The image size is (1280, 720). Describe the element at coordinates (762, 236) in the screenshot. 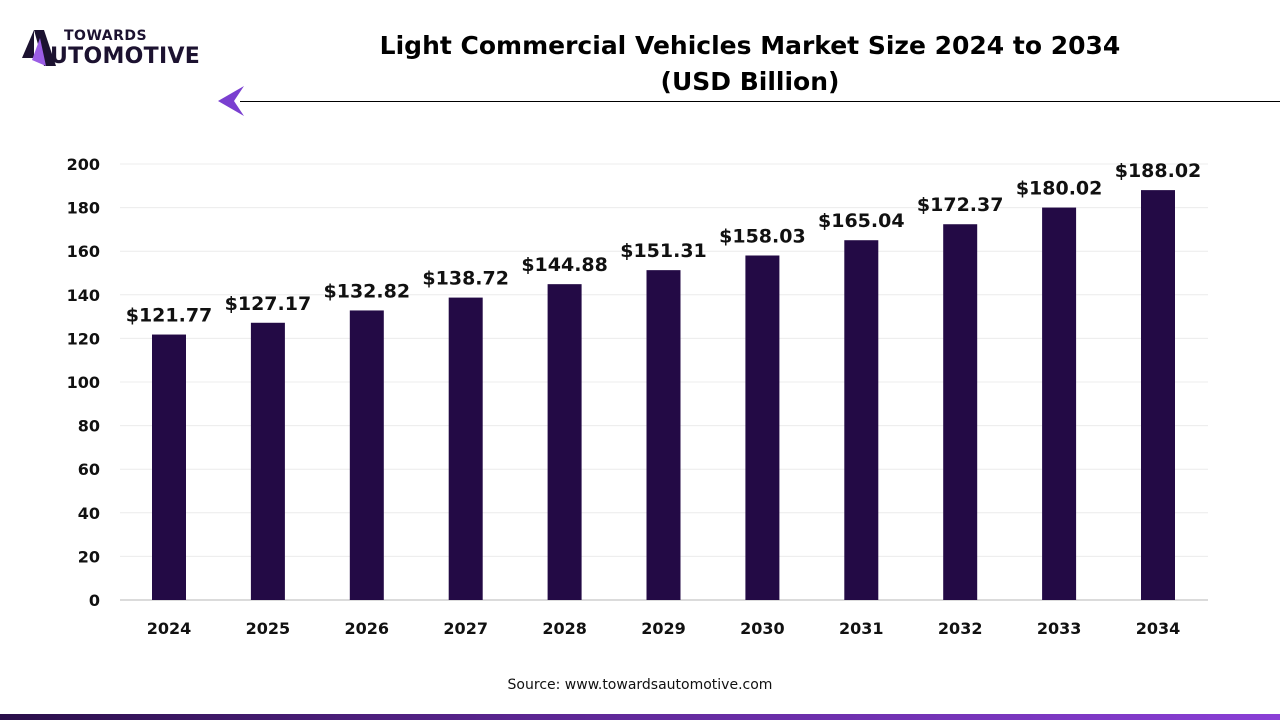

I see `data-label: $158.03` at that location.